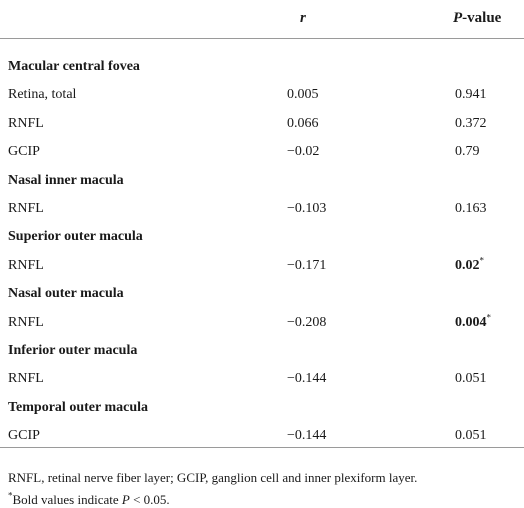 This screenshot has height=508, width=524. Describe the element at coordinates (471, 322) in the screenshot. I see `p-value-number: 0.004` at that location.